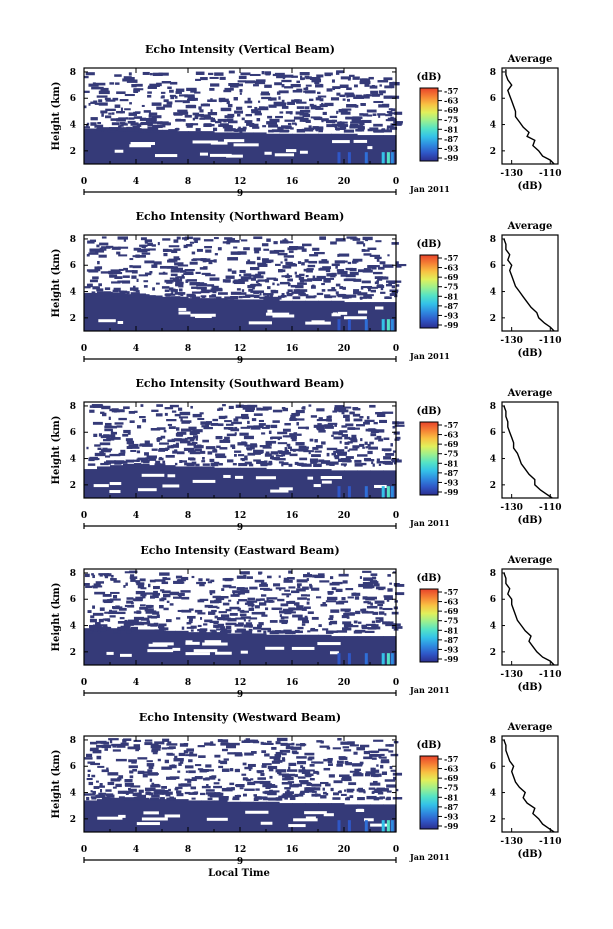 The width and height of the screenshot is (613, 929). What do you see at coordinates (511, 675) in the screenshot?
I see `profile-x-tick-label: -130` at bounding box center [511, 675].